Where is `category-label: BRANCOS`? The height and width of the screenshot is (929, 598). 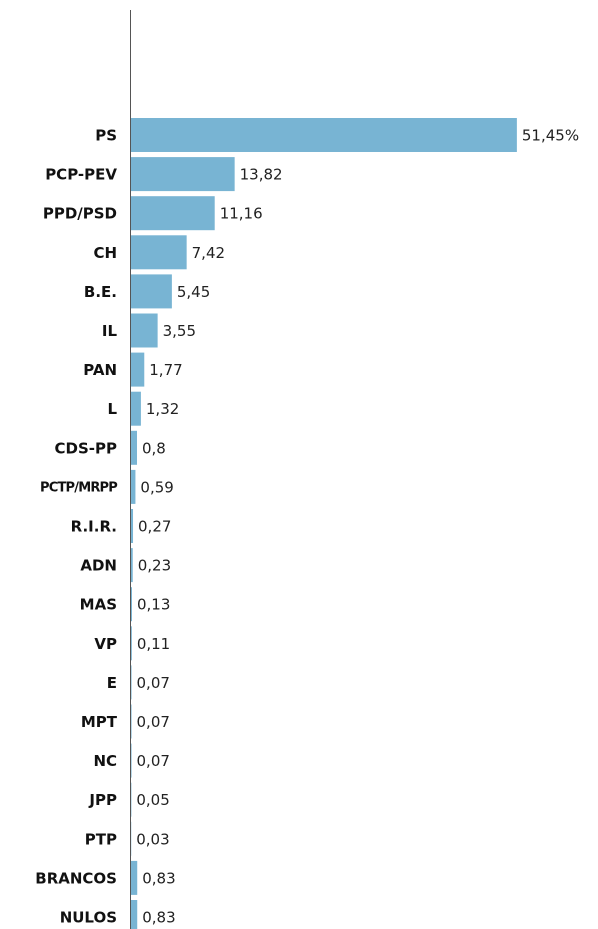 category-label: BRANCOS is located at coordinates (76, 878).